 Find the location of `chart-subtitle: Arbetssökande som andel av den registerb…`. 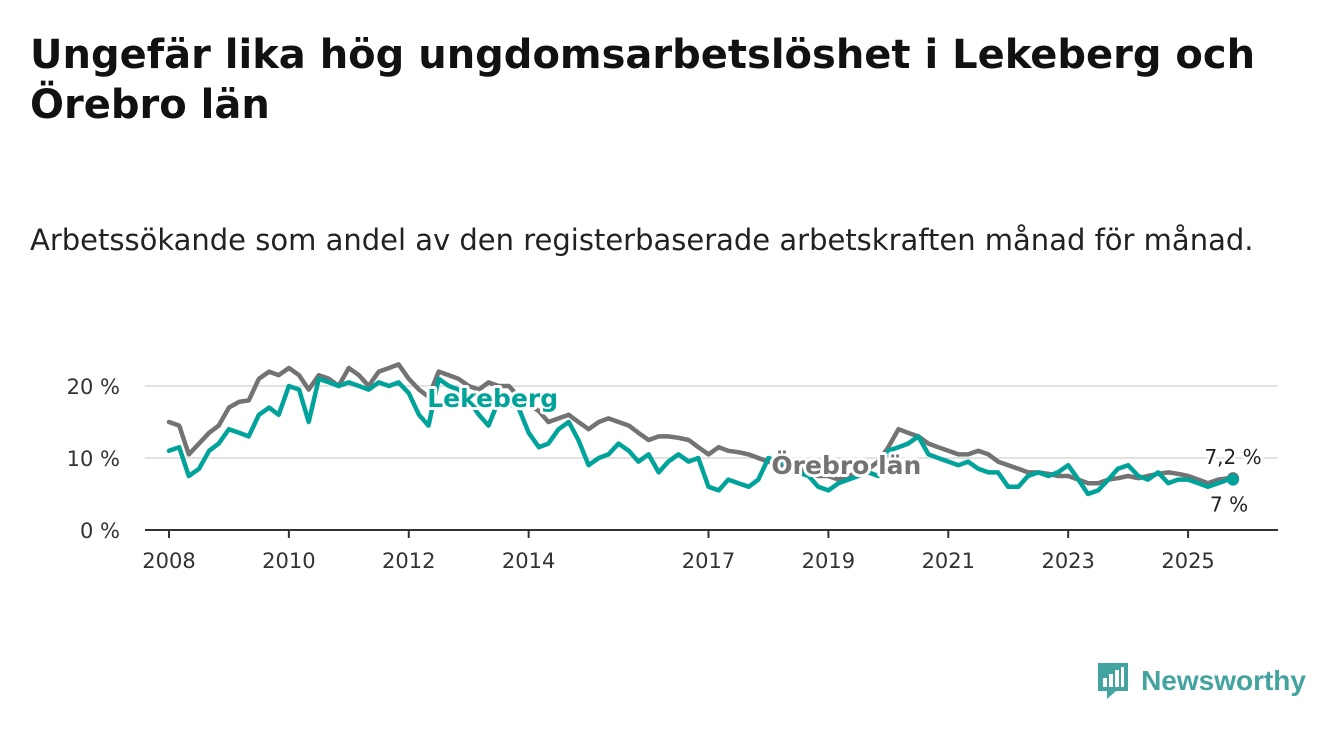

chart-subtitle: Arbetssökande som andel av den registerb… is located at coordinates (642, 240).